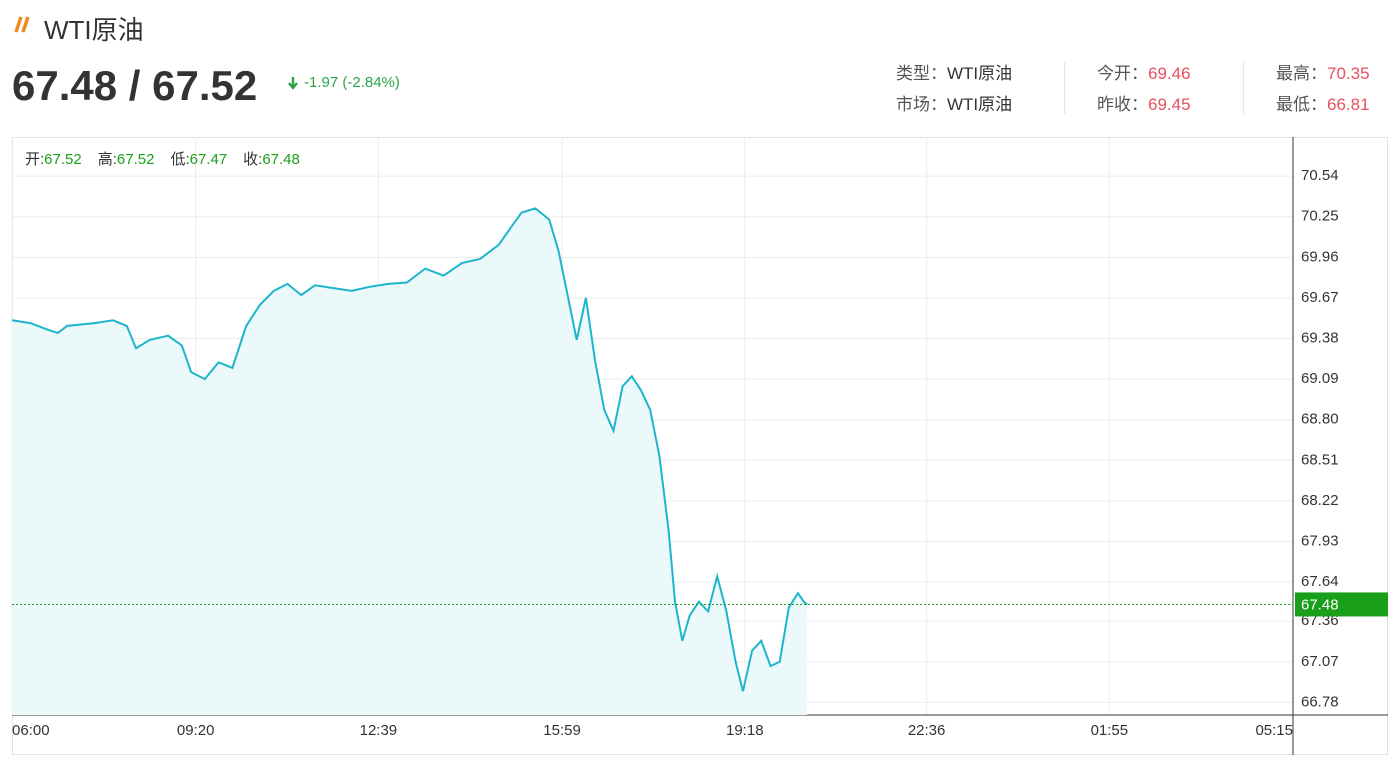  Describe the element at coordinates (1320, 297) in the screenshot. I see `y-tick-label: 69.67` at that location.